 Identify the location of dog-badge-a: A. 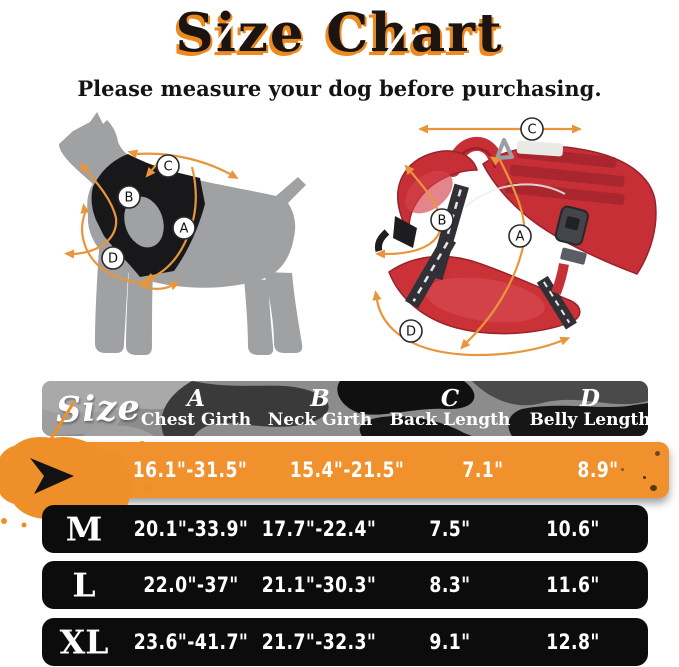
(184, 229).